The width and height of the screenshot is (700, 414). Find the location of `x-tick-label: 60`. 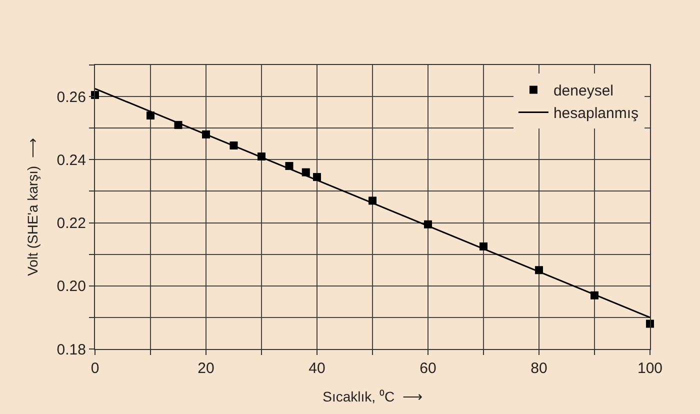

x-tick-label: 60 is located at coordinates (428, 368).